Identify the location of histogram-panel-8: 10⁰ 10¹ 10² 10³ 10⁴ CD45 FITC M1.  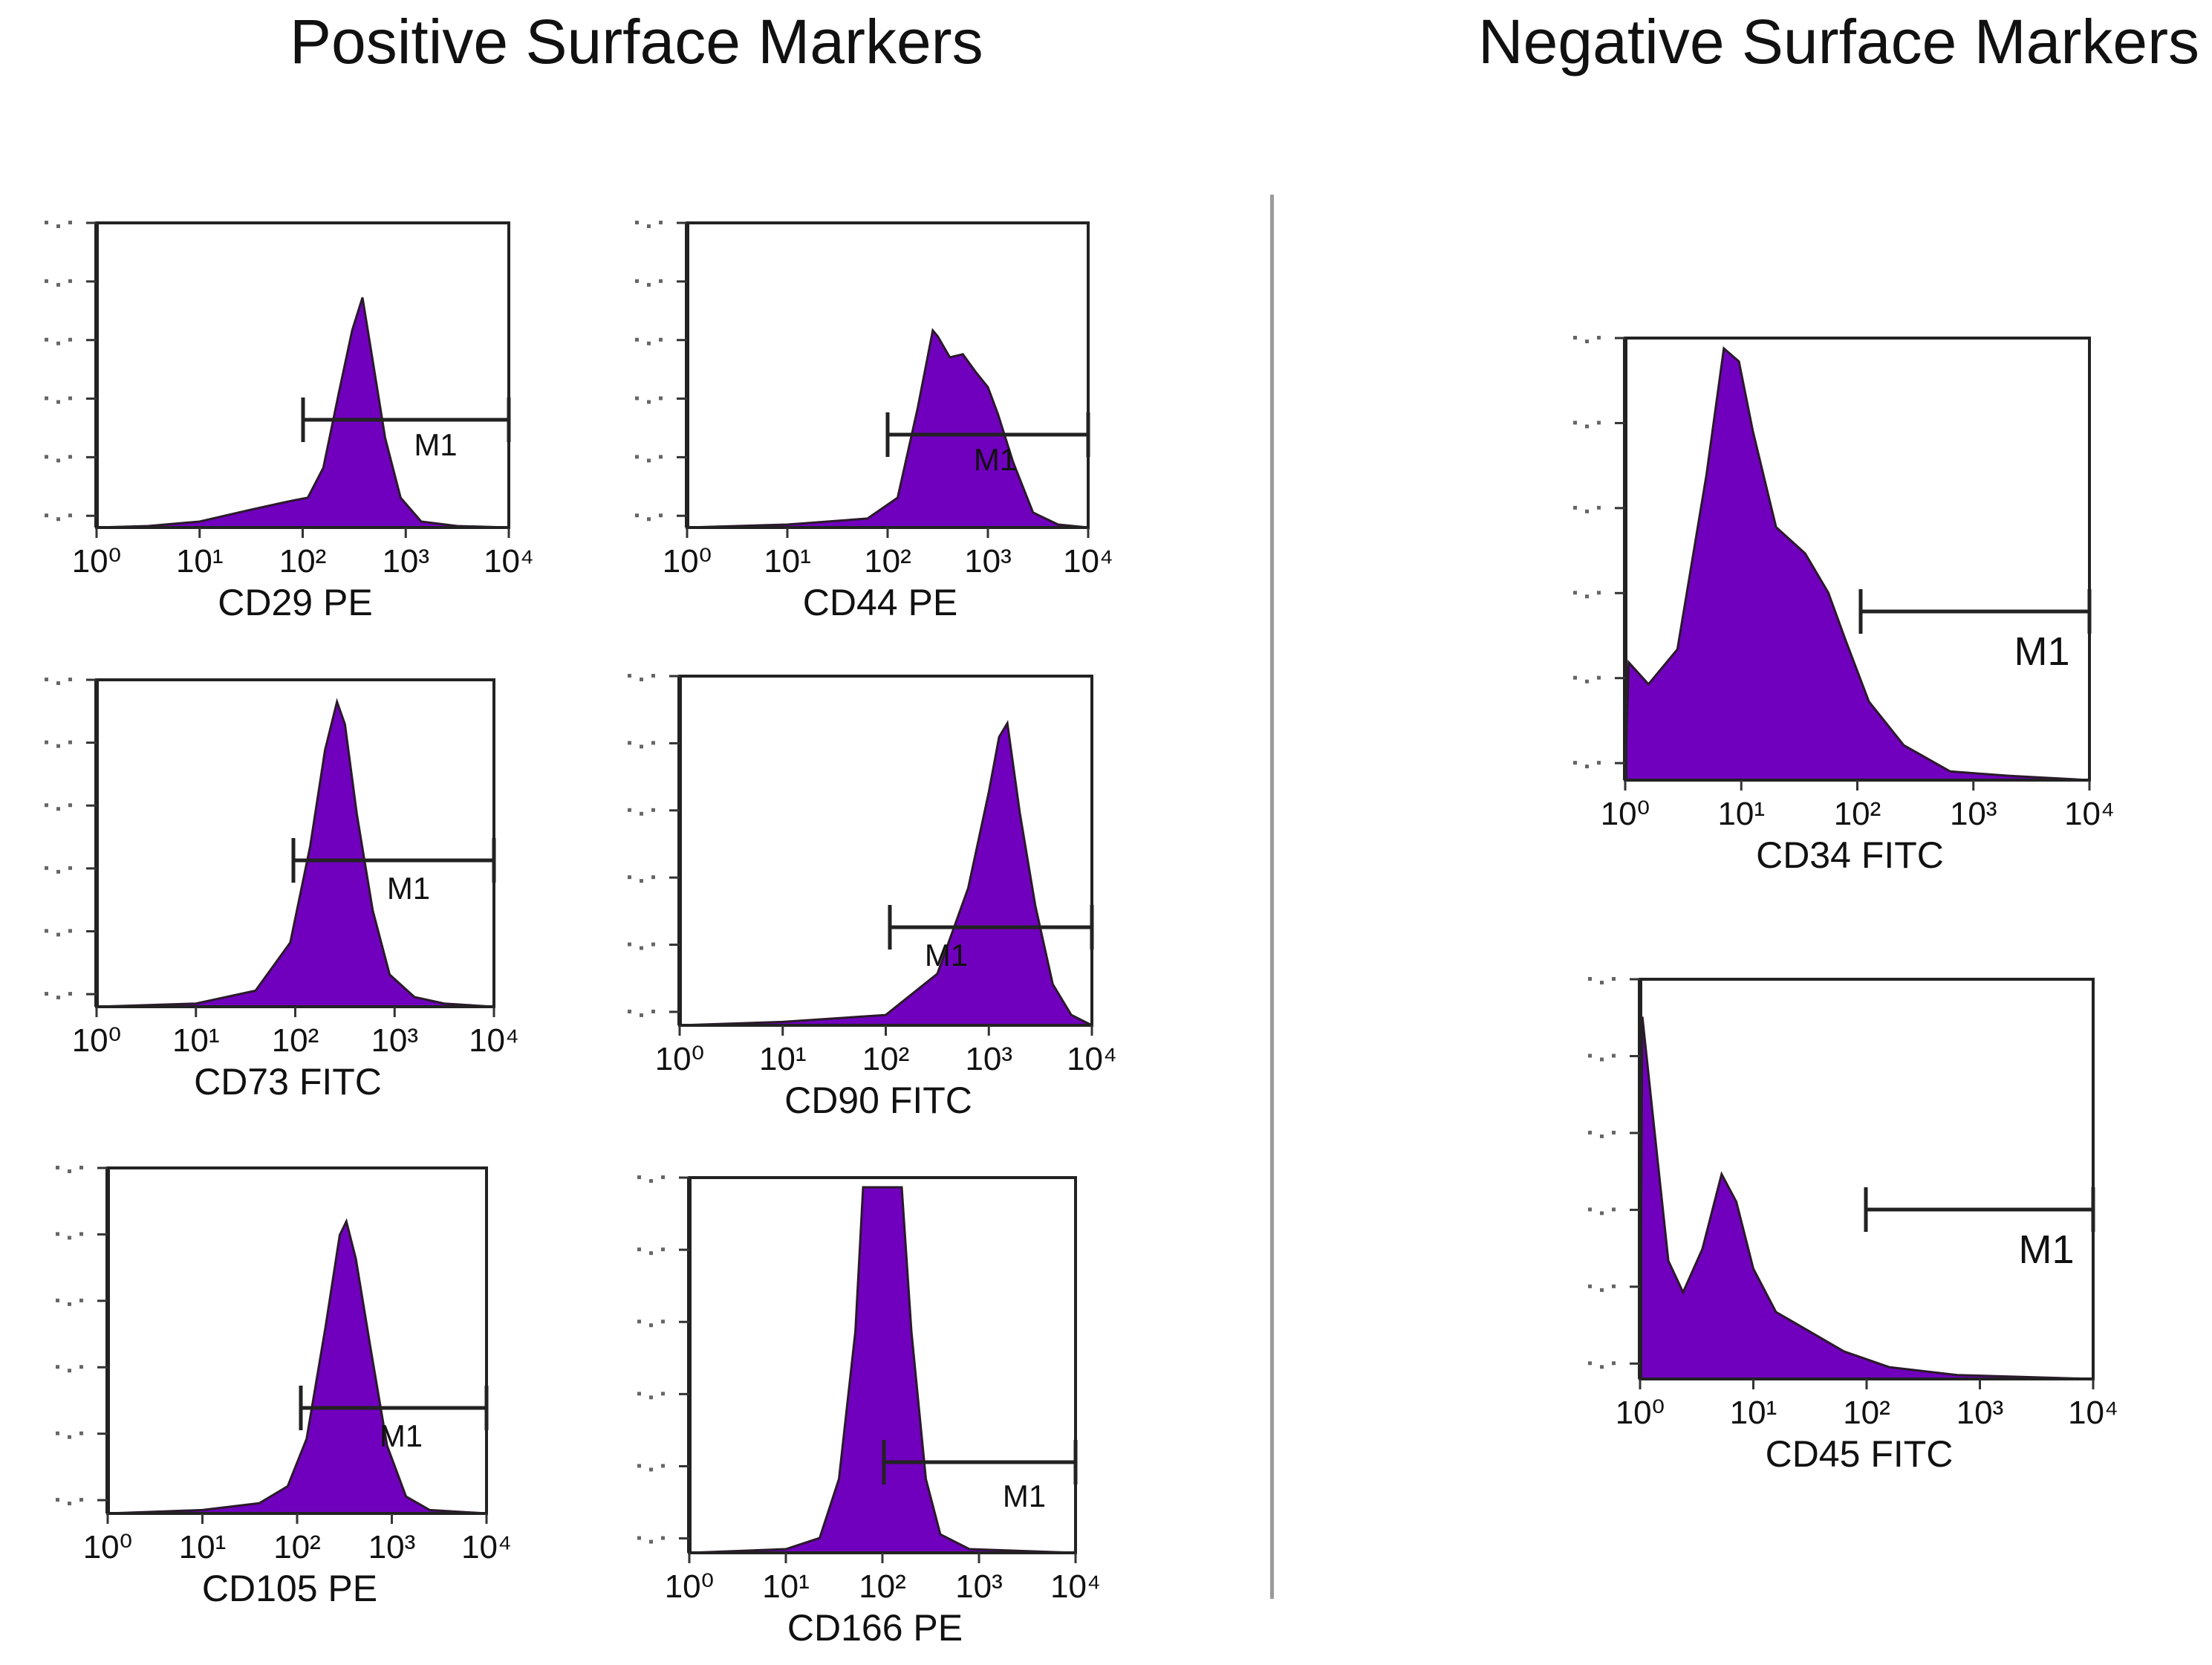
(1853, 1226).